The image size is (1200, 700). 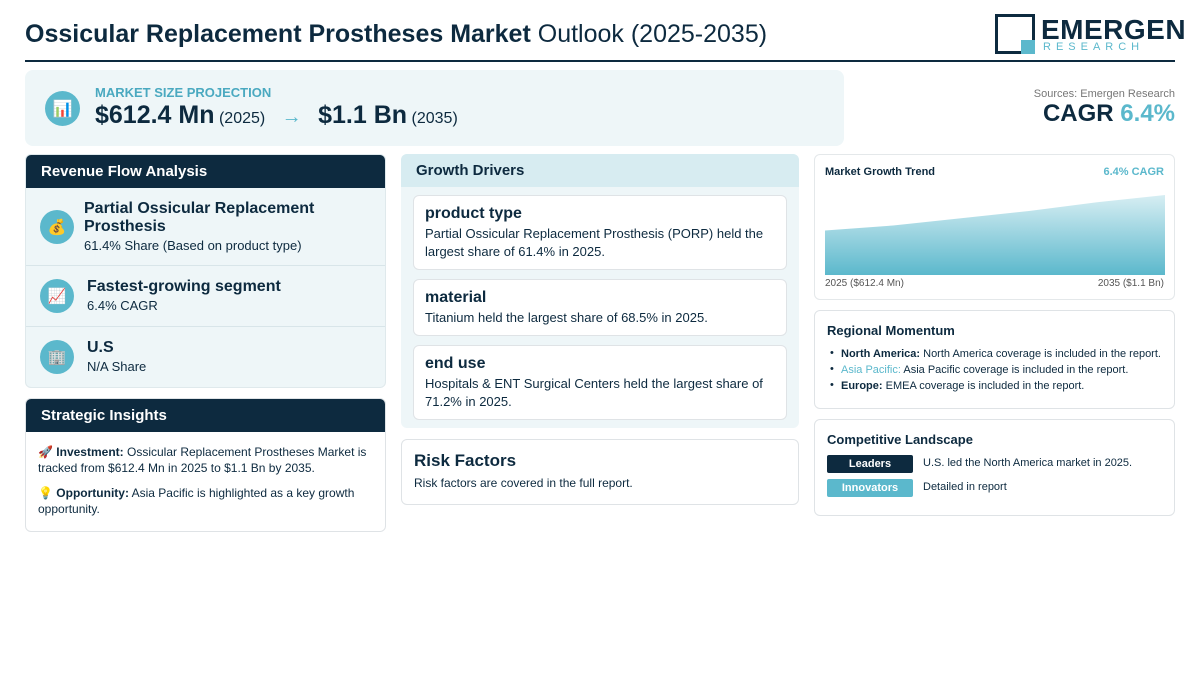 What do you see at coordinates (205, 296) in the screenshot?
I see `revenue-item-fastest: 📈 Fastest-growing segment 6.4% CAGR` at bounding box center [205, 296].